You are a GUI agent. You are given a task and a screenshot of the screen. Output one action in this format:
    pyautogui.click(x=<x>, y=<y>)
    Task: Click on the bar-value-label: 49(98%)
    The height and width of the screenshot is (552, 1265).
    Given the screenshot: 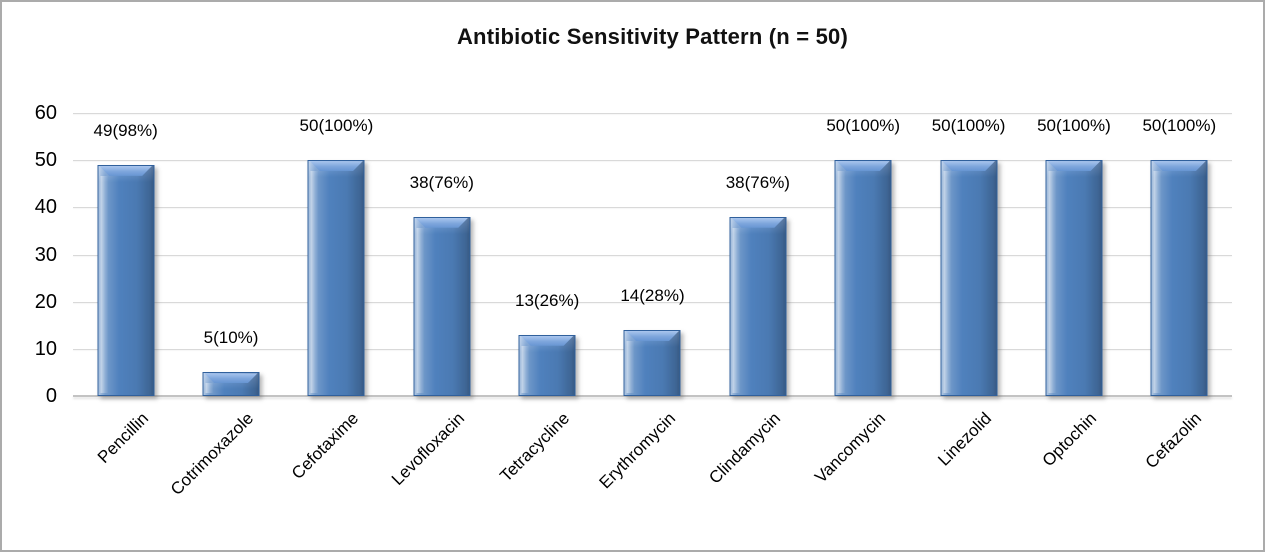 What is the action you would take?
    pyautogui.click(x=125, y=130)
    